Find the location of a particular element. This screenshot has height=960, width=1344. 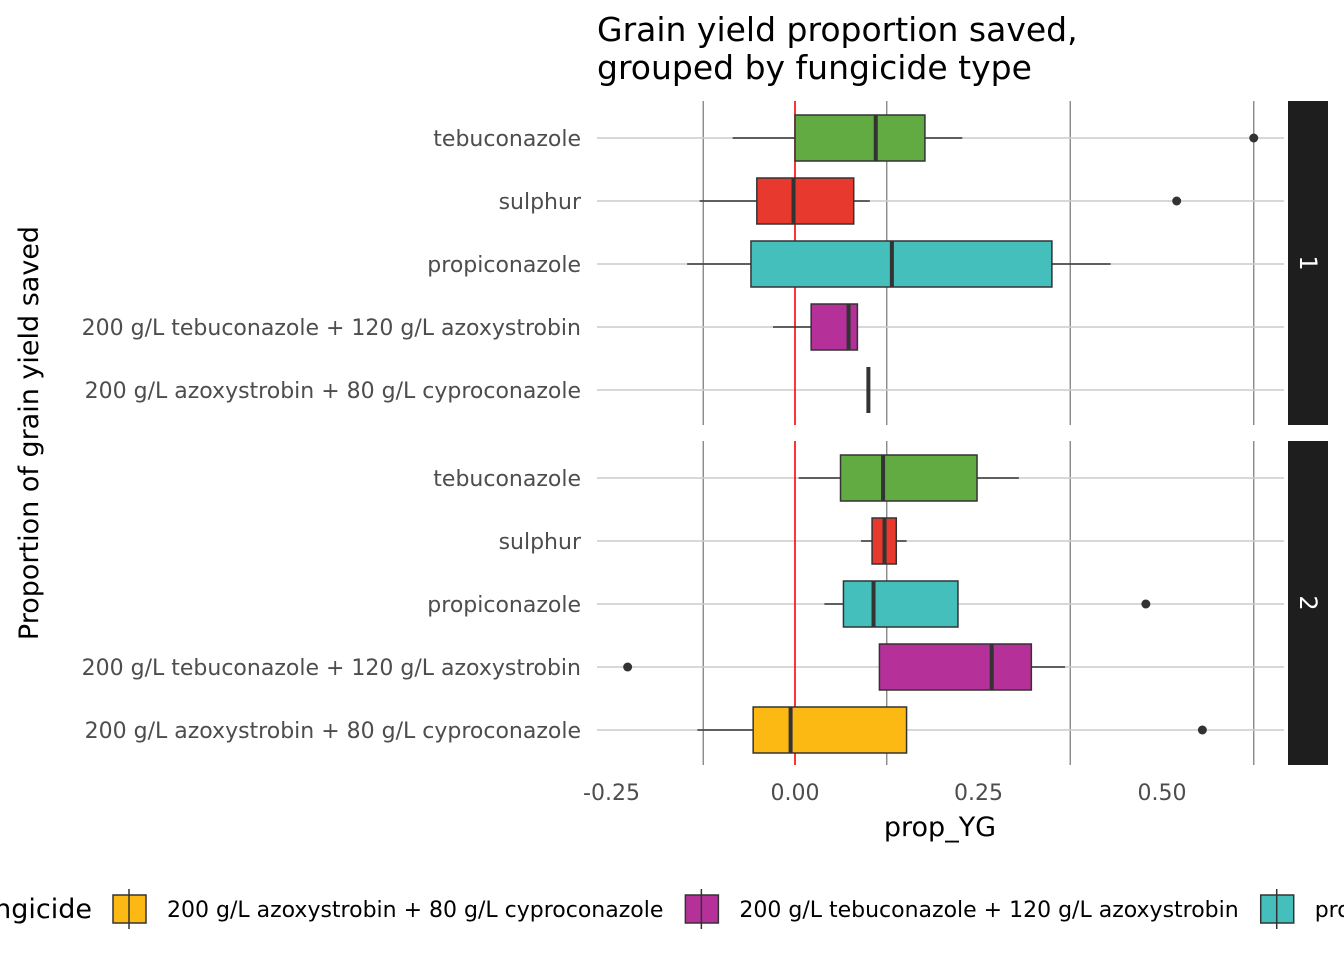

legend-title: fungicide is located at coordinates (46, 909).